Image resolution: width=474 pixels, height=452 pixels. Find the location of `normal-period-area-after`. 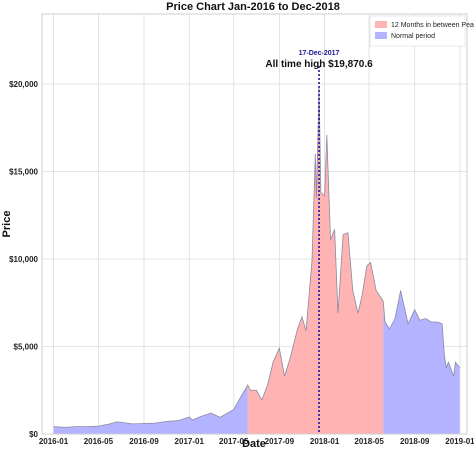

normal-period-area-after is located at coordinates (421, 362).